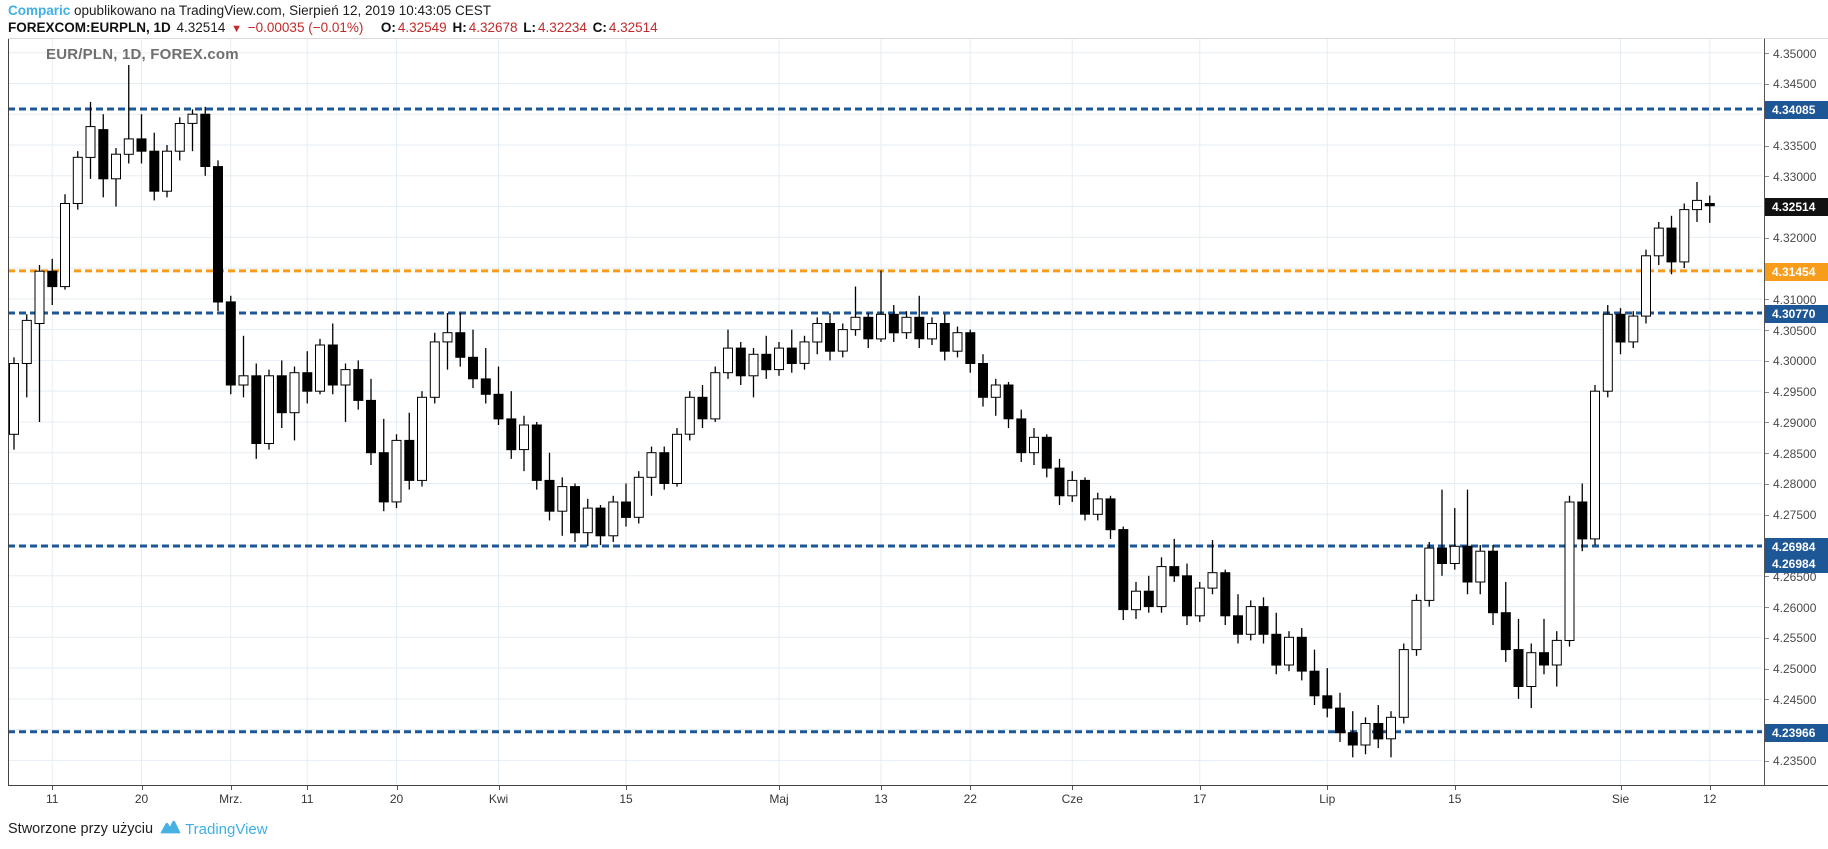 The width and height of the screenshot is (1828, 849). I want to click on open-value: 4.32549, so click(422, 27).